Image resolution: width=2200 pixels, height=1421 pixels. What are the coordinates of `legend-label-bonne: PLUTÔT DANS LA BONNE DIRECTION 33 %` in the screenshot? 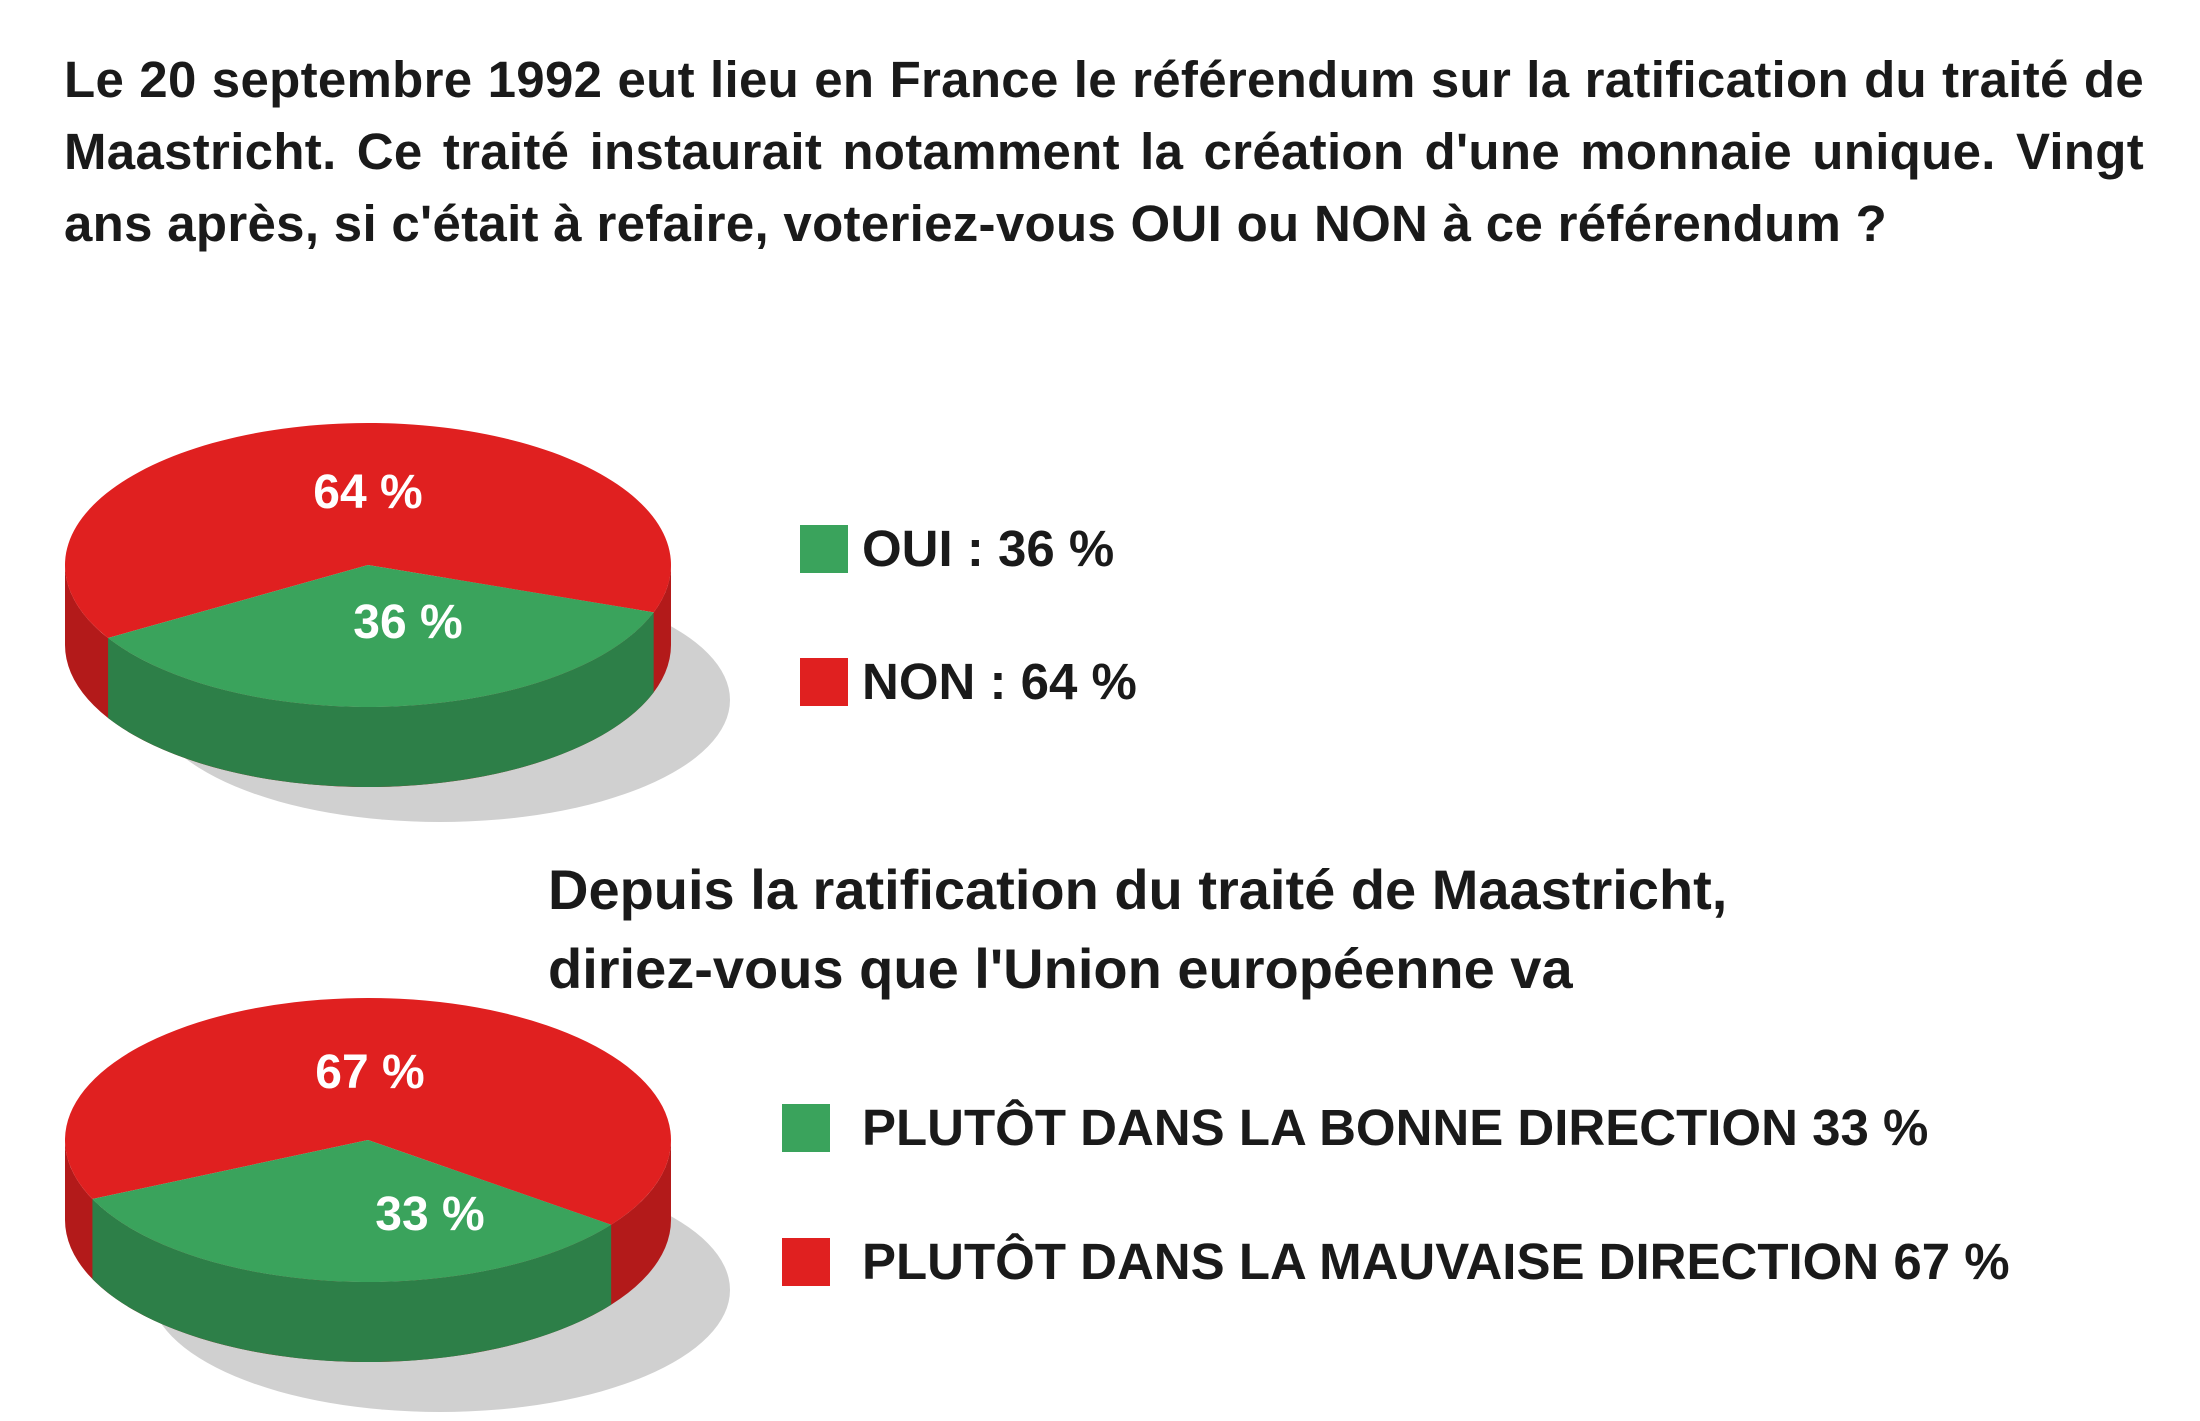 It's located at (1395, 1127).